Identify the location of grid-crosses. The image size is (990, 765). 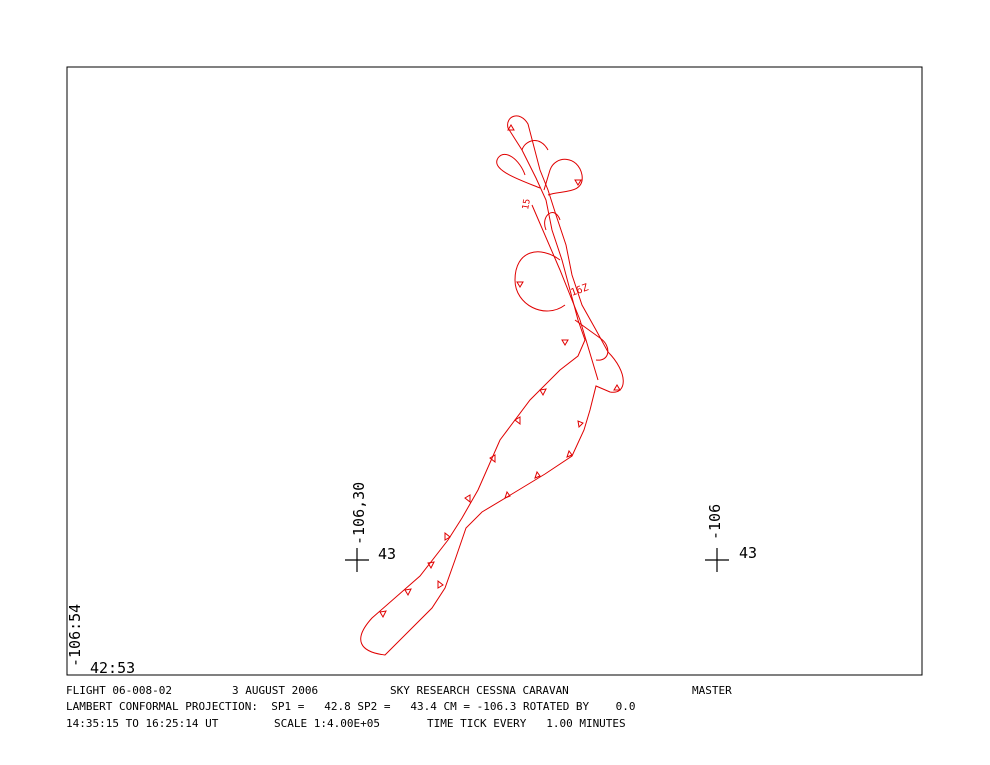
(537, 560).